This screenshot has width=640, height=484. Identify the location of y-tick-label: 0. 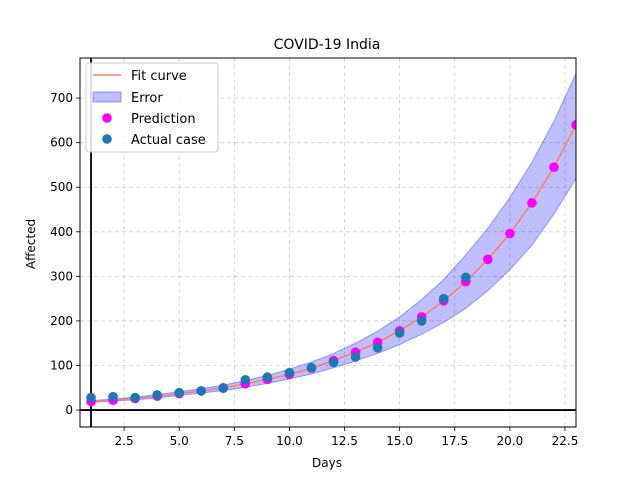
(69, 410).